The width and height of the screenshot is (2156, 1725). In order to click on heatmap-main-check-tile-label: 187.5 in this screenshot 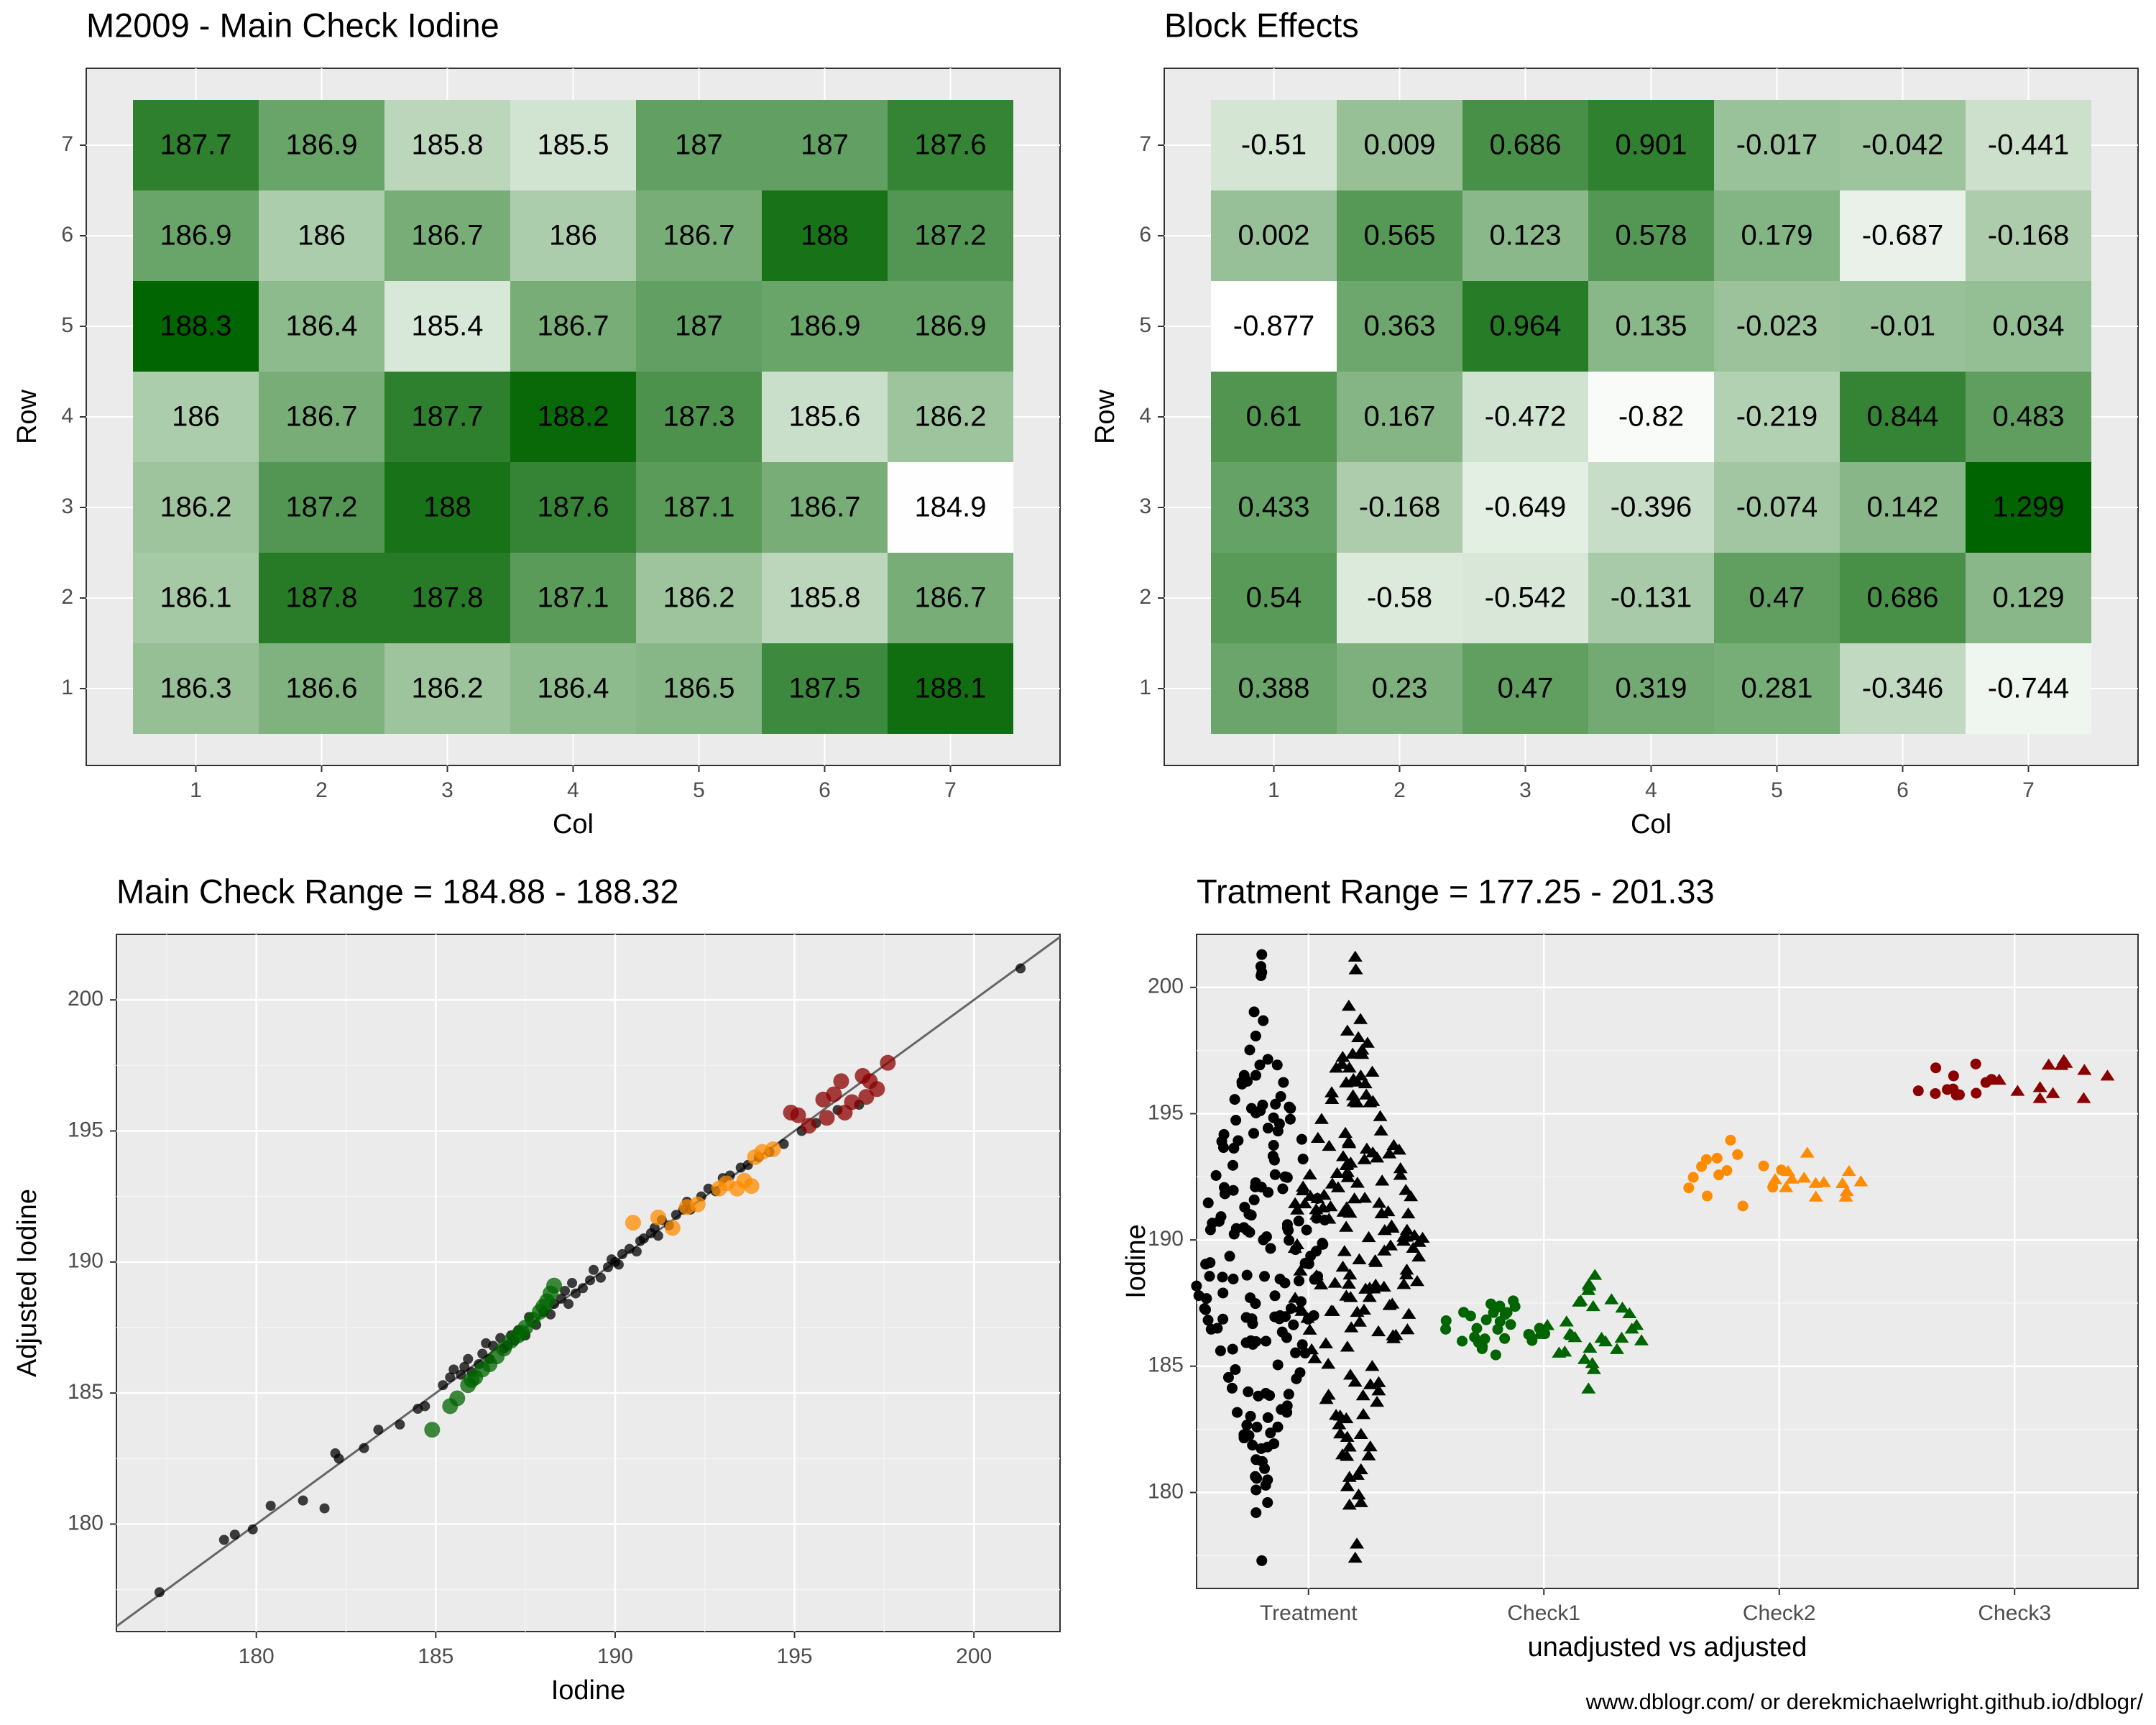, I will do `click(824, 688)`.